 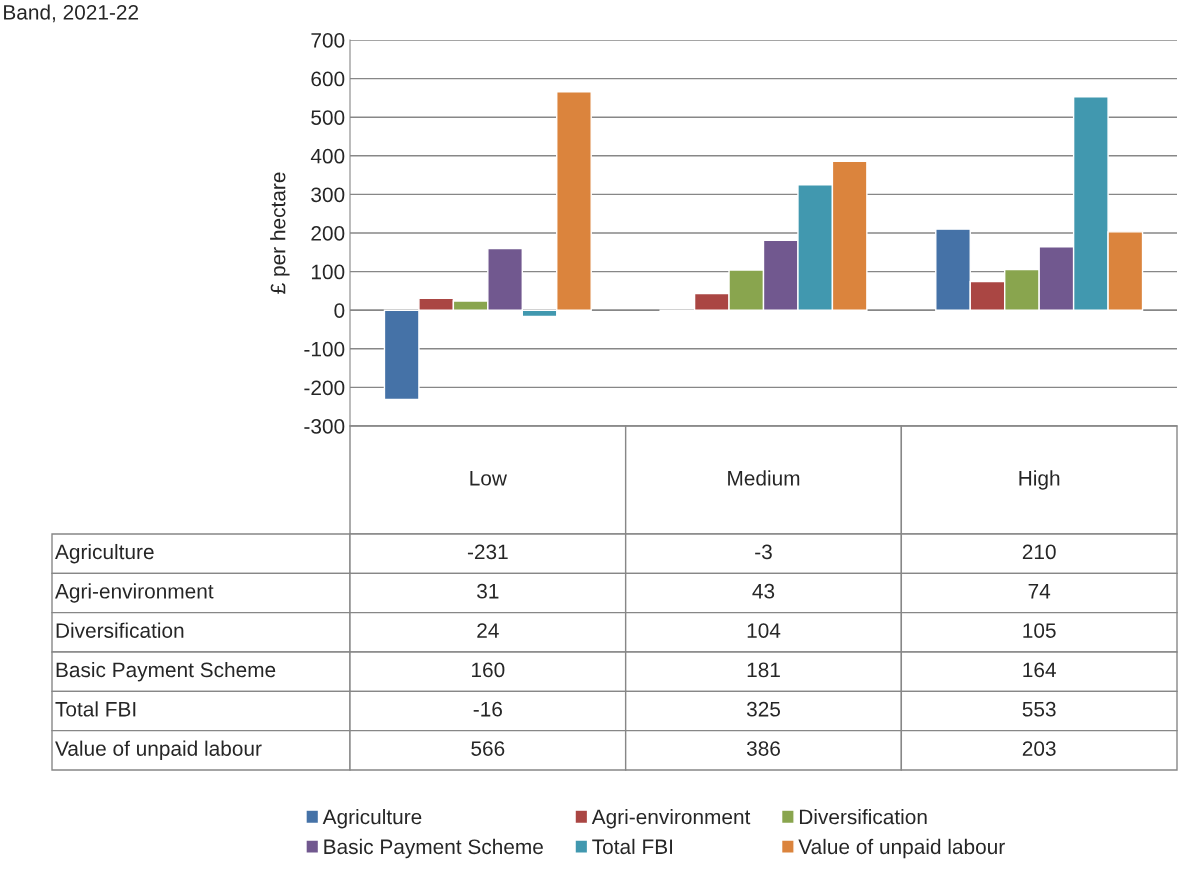 What do you see at coordinates (134, 593) in the screenshot?
I see `text: Agri-environment` at bounding box center [134, 593].